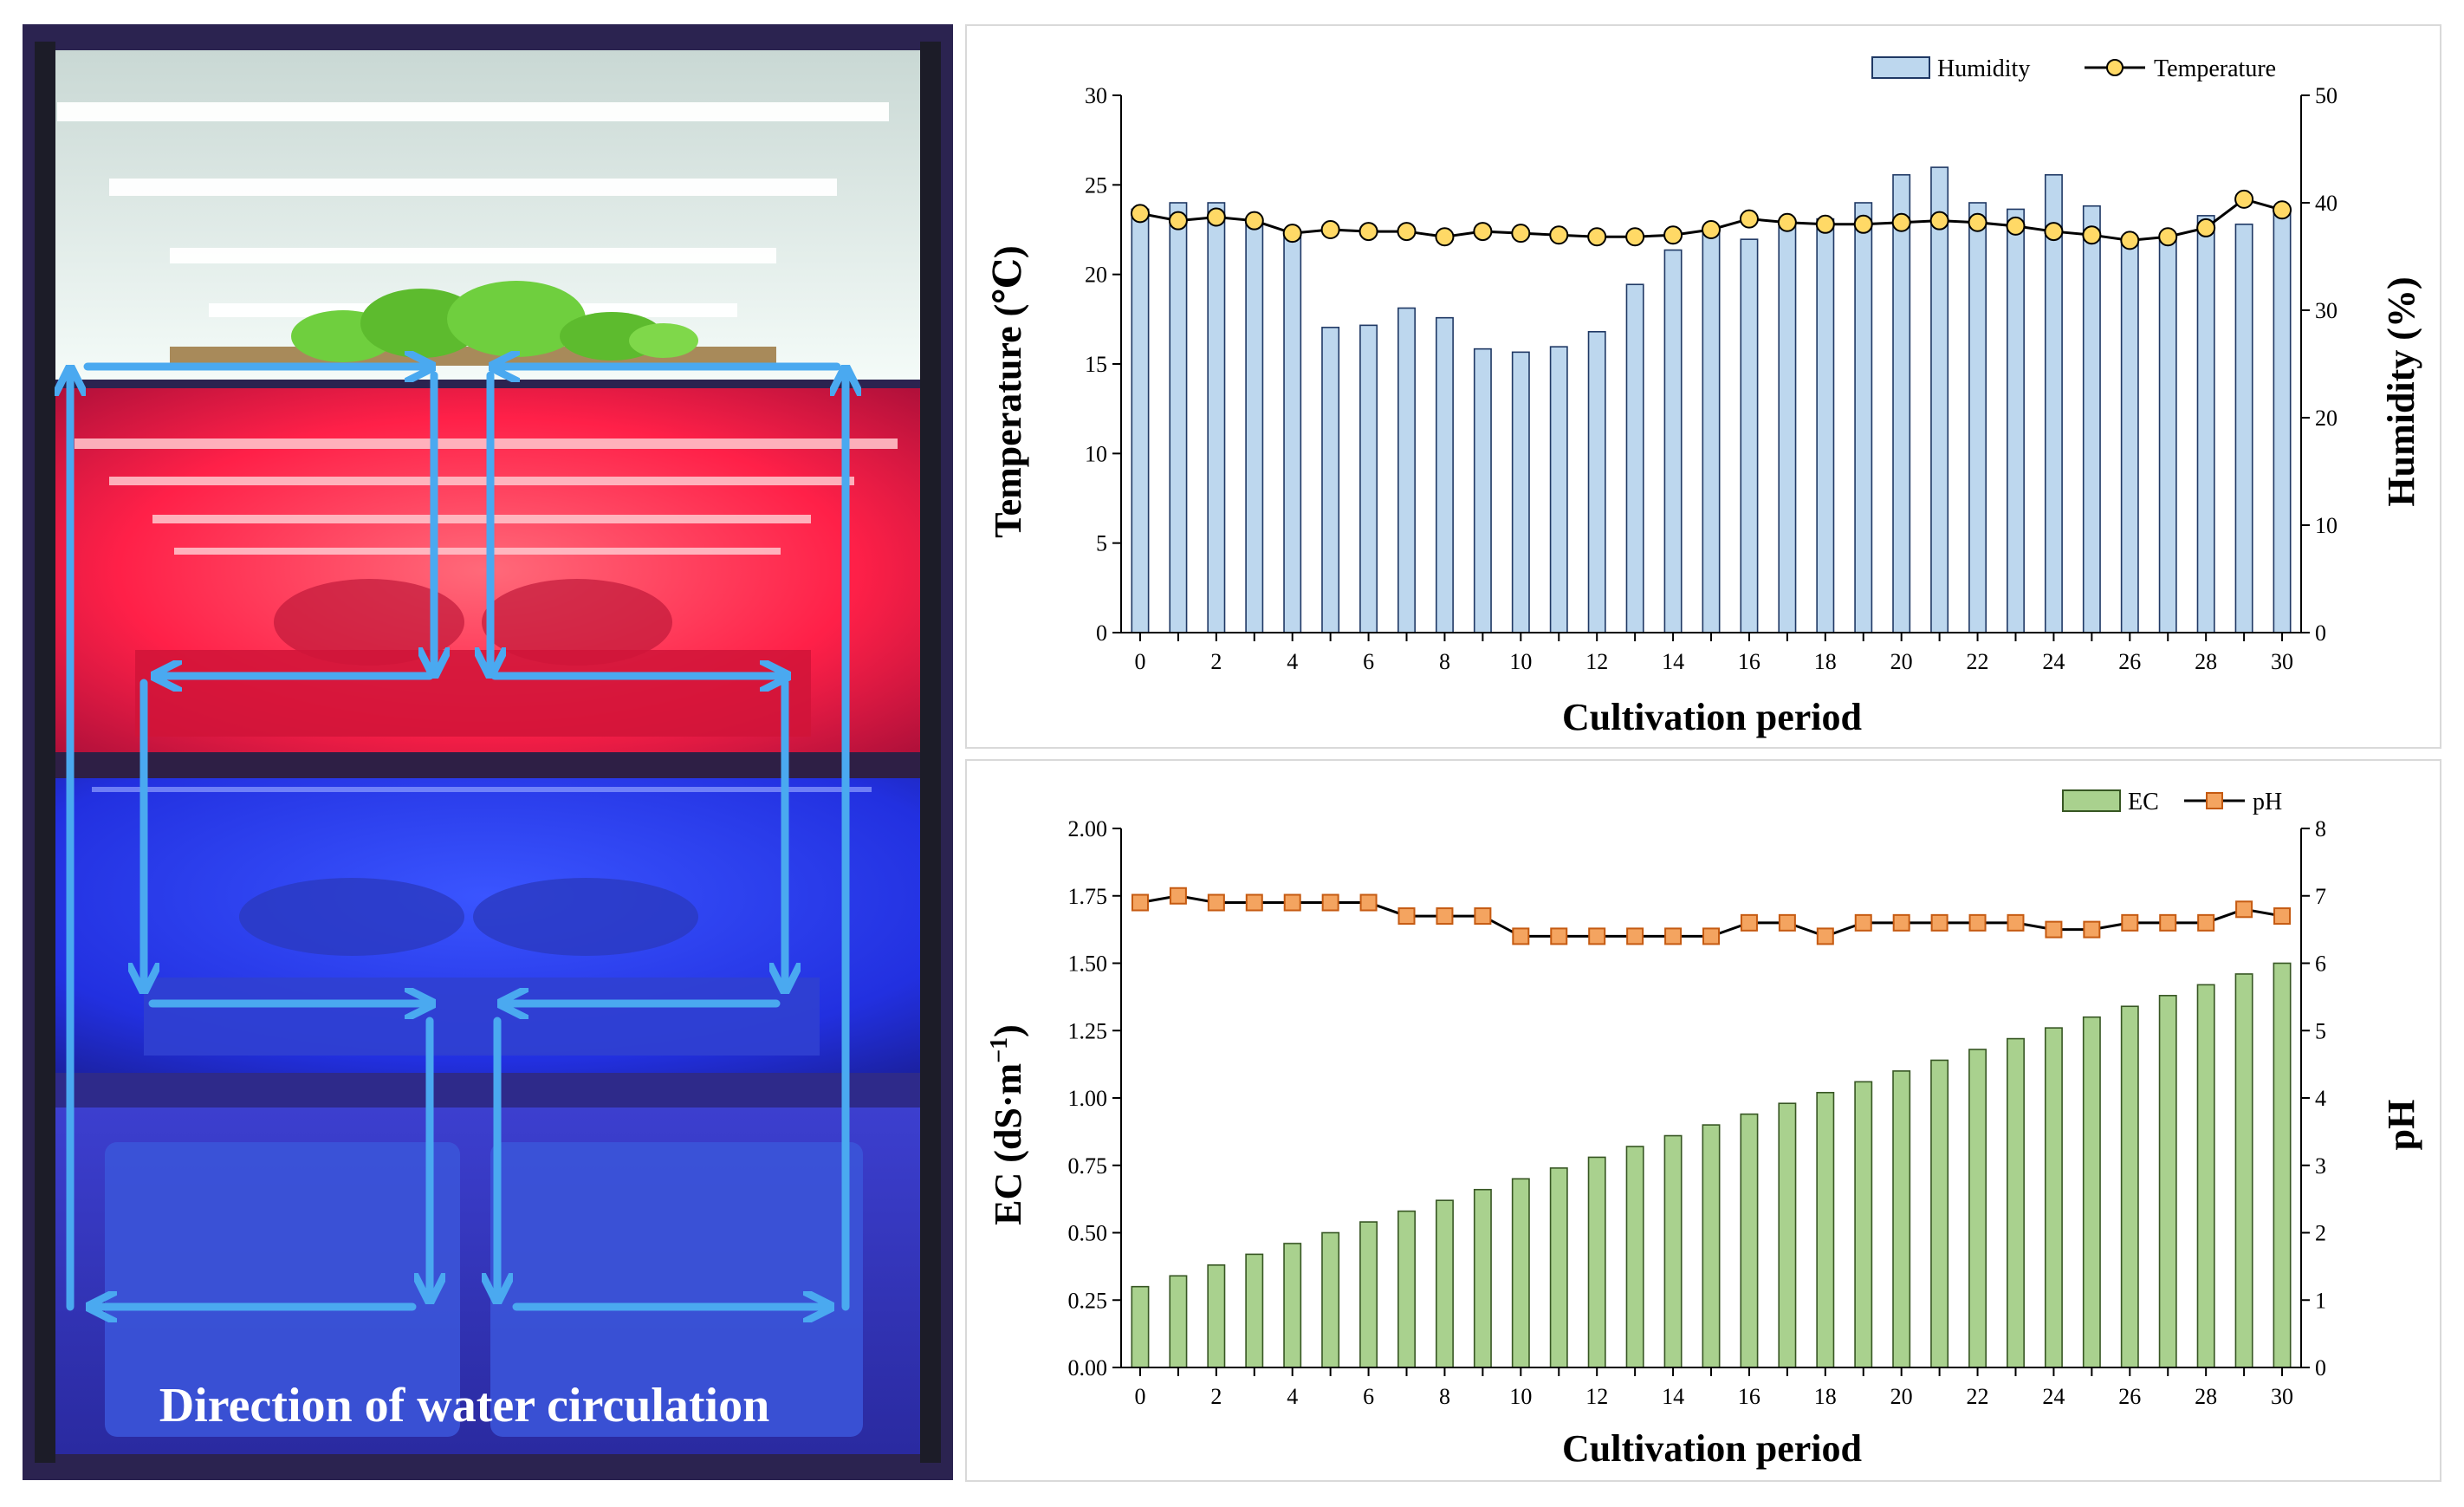  Describe the element at coordinates (1008, 1030) in the screenshot. I see `ec-title-end: )` at that location.